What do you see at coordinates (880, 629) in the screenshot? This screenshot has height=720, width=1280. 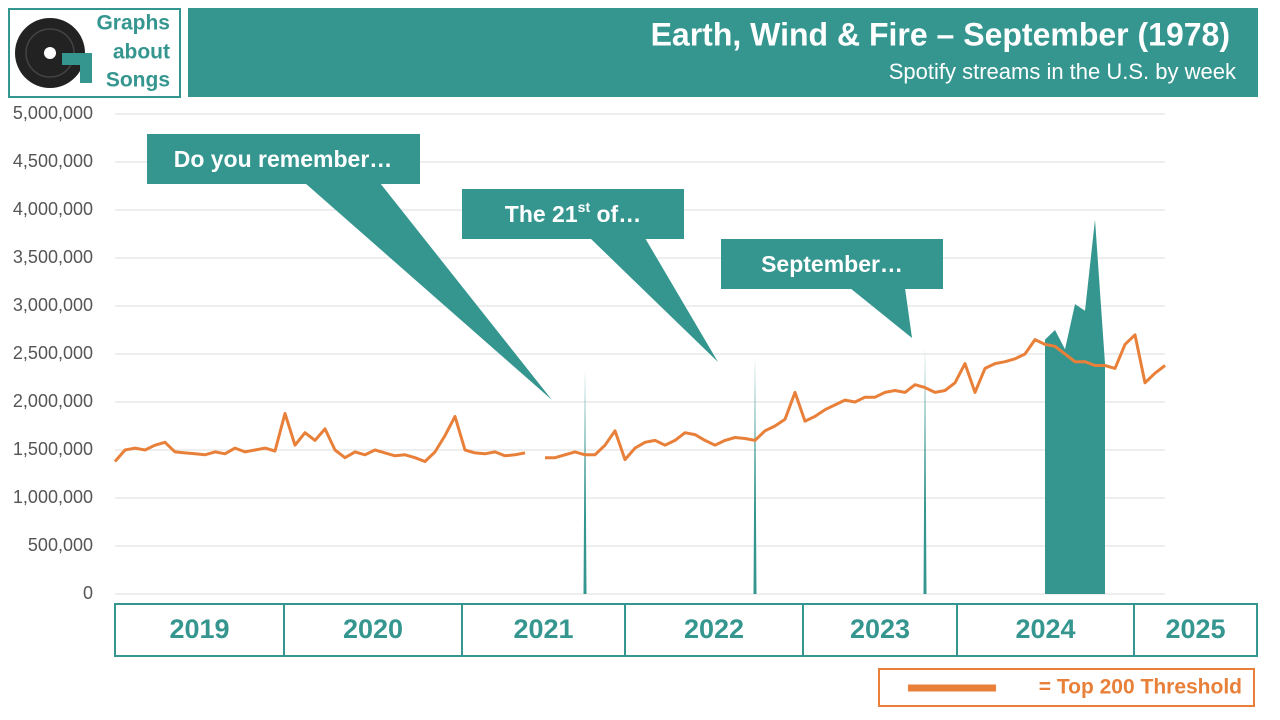 I see `x-tick-label: 2023` at bounding box center [880, 629].